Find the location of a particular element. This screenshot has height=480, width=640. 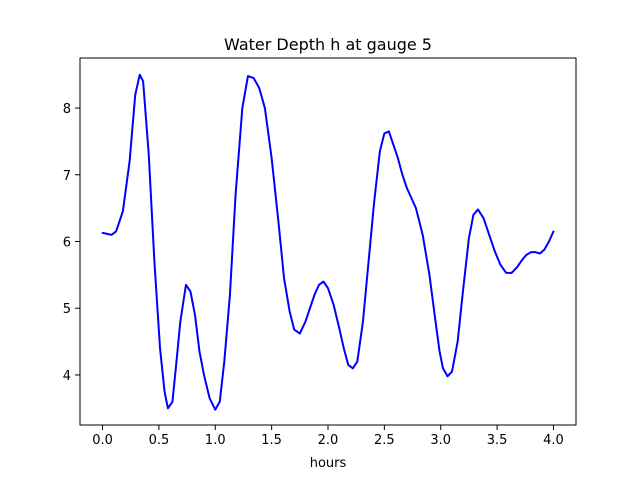

x-tick-label: 3.5 is located at coordinates (497, 440).